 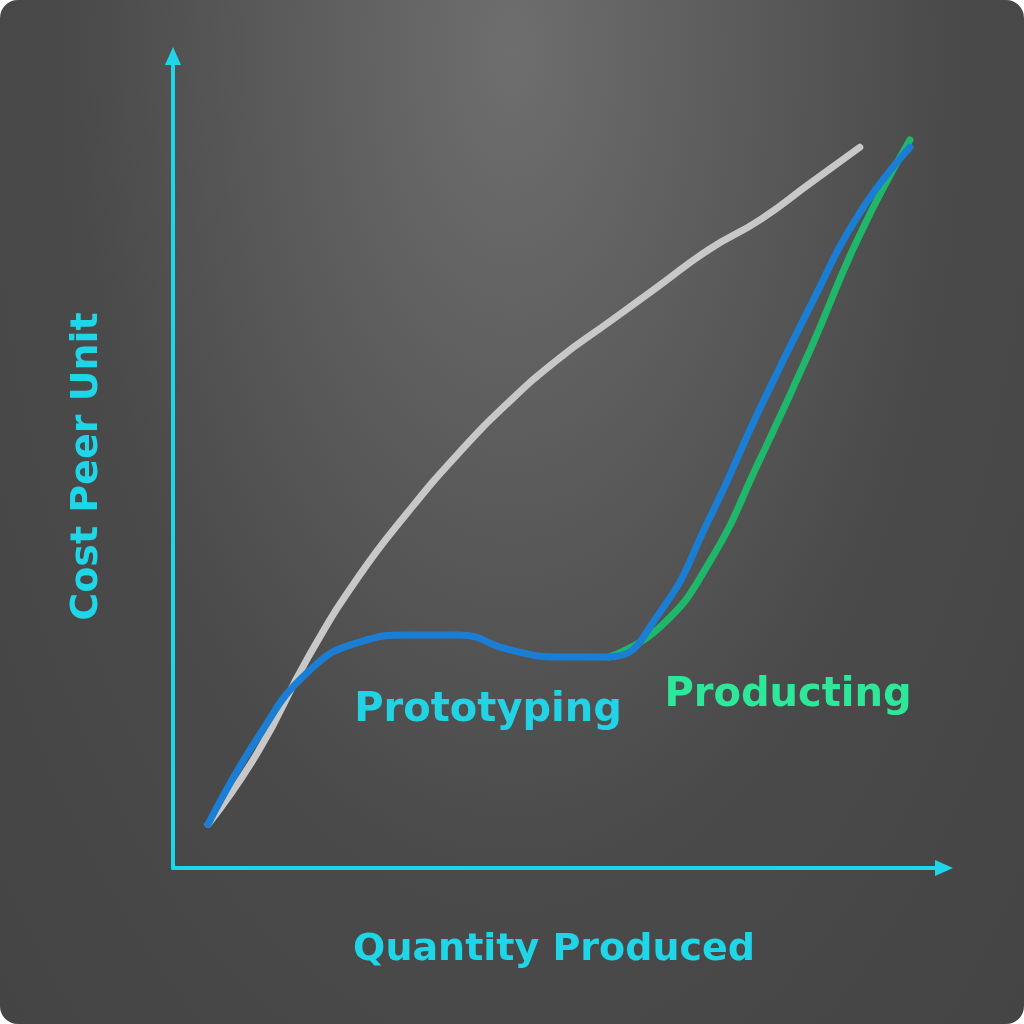 What do you see at coordinates (488, 706) in the screenshot?
I see `series-label: Prototyping` at bounding box center [488, 706].